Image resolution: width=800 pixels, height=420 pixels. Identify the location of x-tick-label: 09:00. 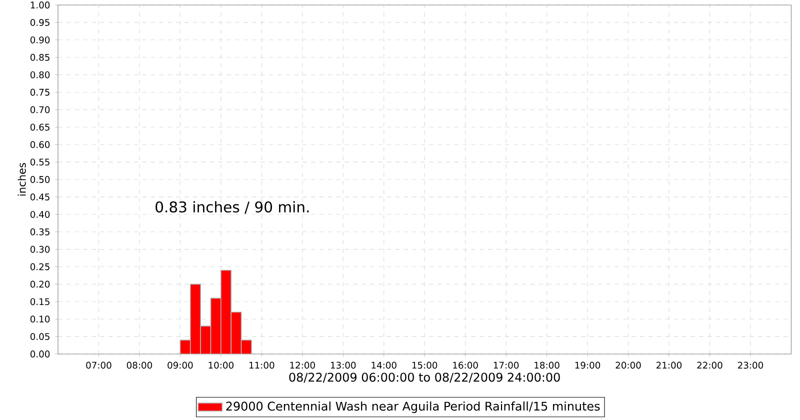
(180, 365).